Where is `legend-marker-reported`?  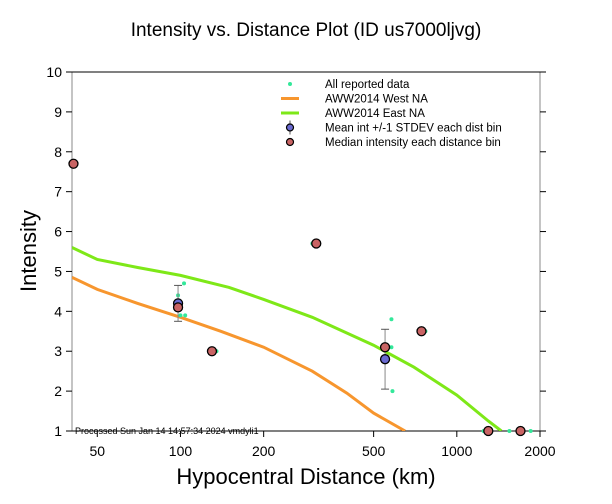
legend-marker-reported is located at coordinates (290, 84).